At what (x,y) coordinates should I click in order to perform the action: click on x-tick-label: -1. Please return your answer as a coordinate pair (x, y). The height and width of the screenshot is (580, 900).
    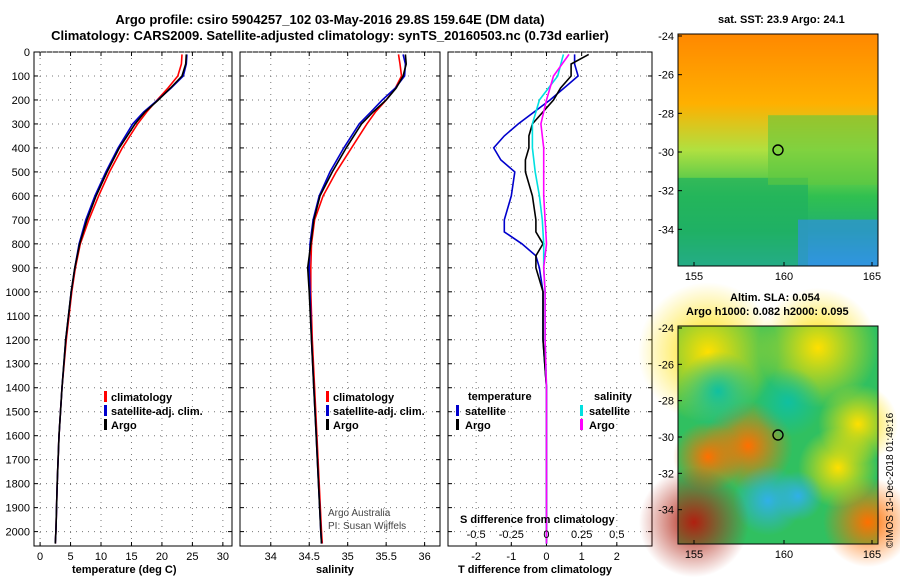
    Looking at the image, I should click on (511, 557).